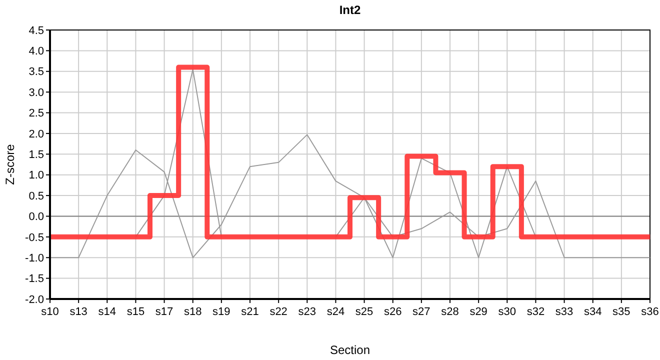 This screenshot has width=660, height=360. I want to click on chart-title: Int2, so click(350, 10).